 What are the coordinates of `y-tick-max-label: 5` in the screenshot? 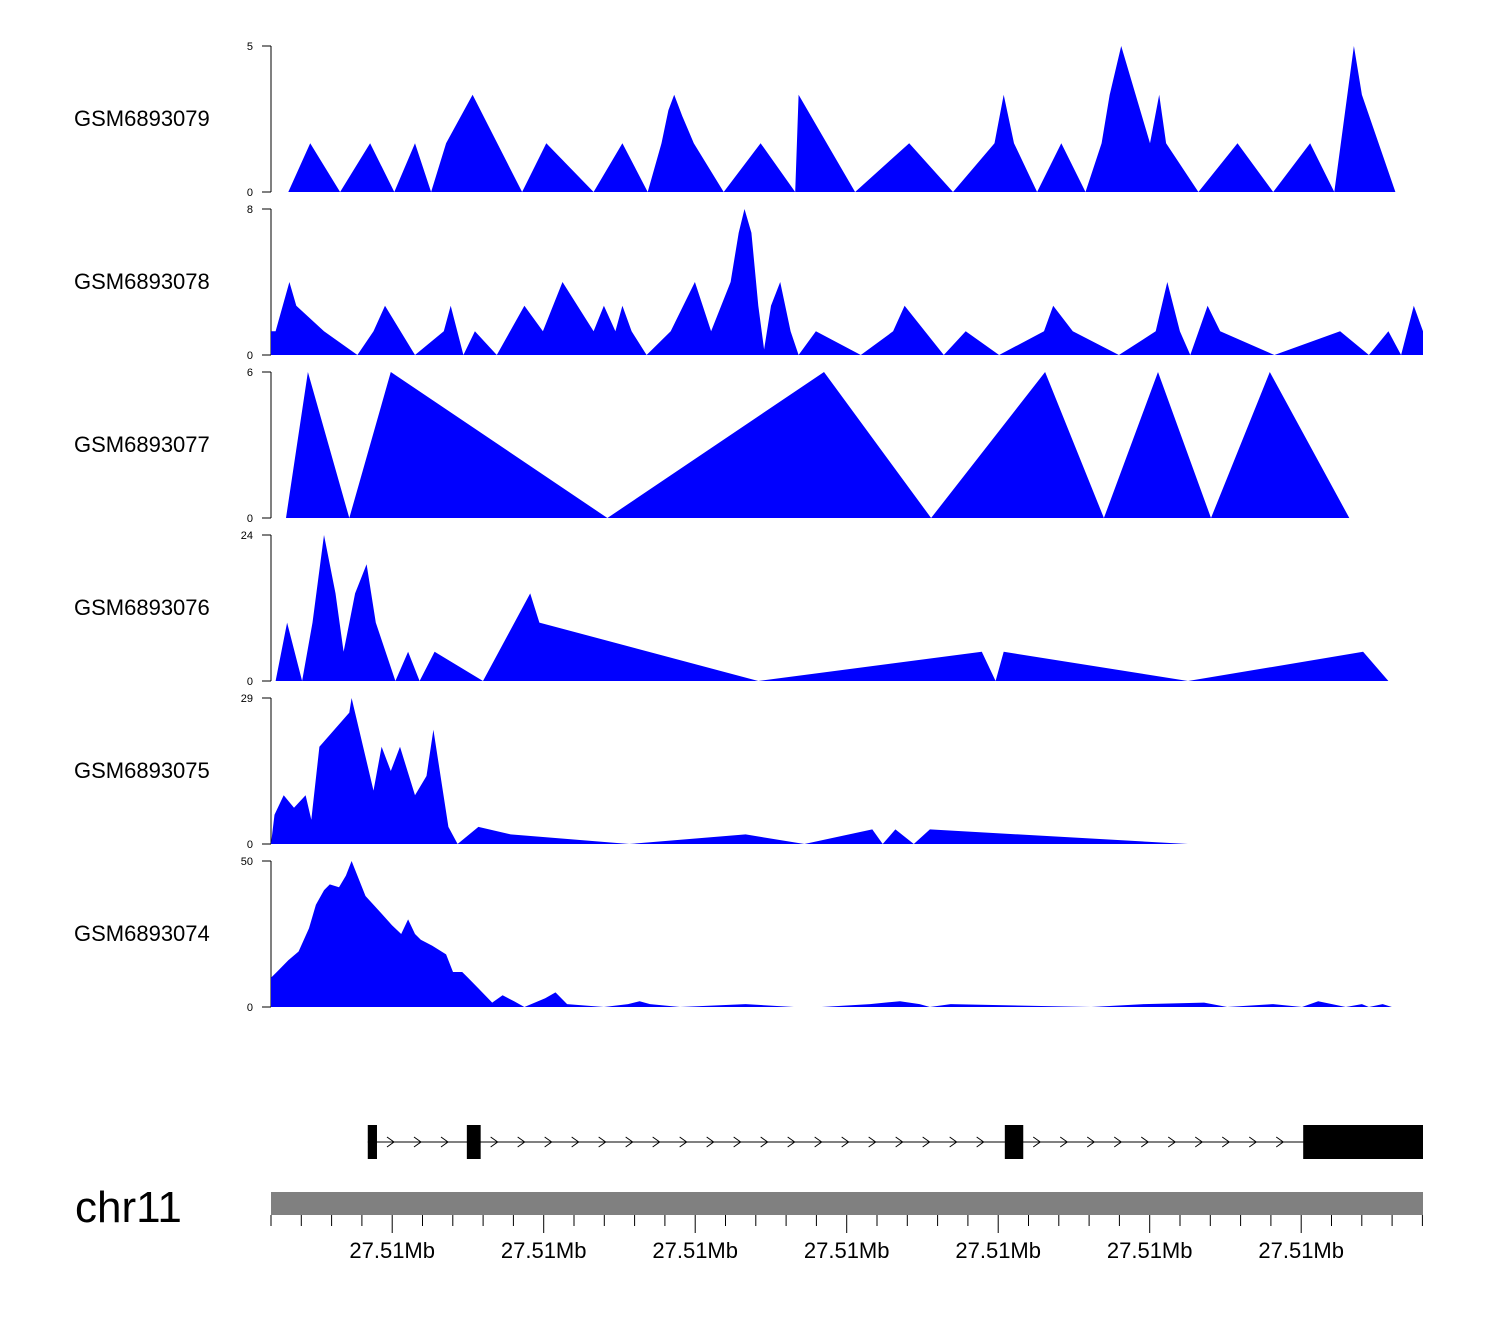 It's located at (250, 47).